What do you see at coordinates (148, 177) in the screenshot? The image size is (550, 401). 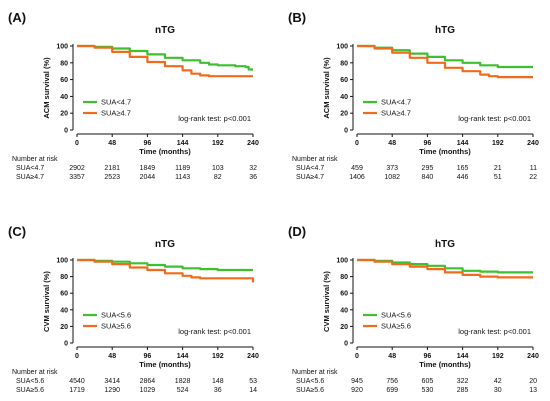 I see `risk-value: 2044` at bounding box center [148, 177].